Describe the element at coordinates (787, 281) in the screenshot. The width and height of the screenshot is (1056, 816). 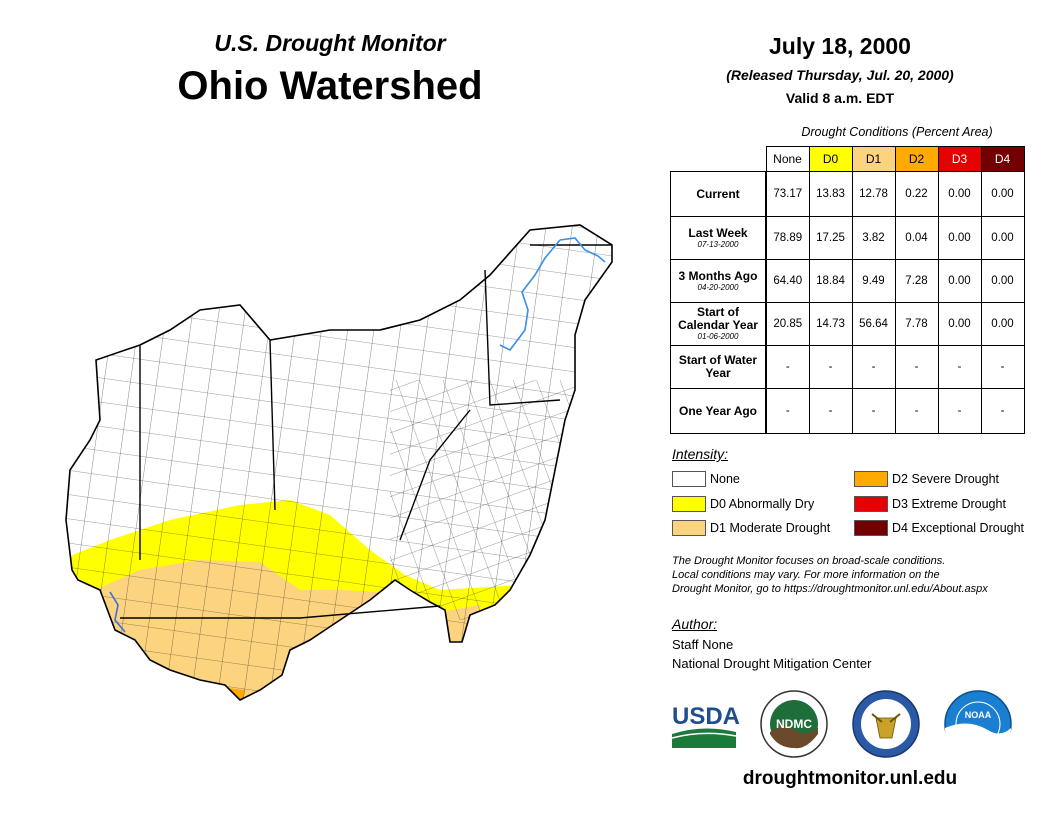
I see `cell-none: 64.40` at that location.